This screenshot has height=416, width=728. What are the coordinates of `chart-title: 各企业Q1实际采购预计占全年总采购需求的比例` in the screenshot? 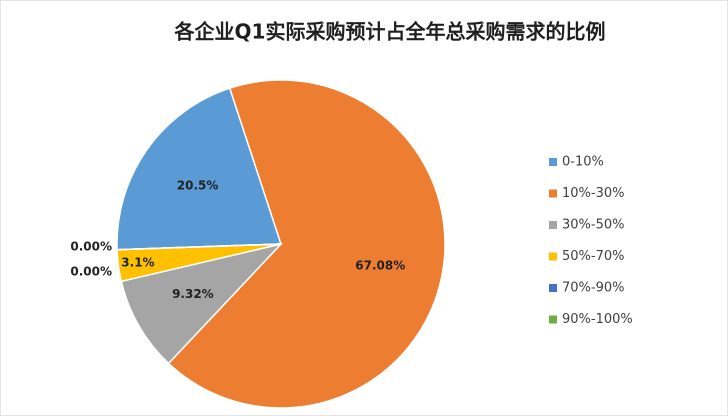 It's located at (390, 32).